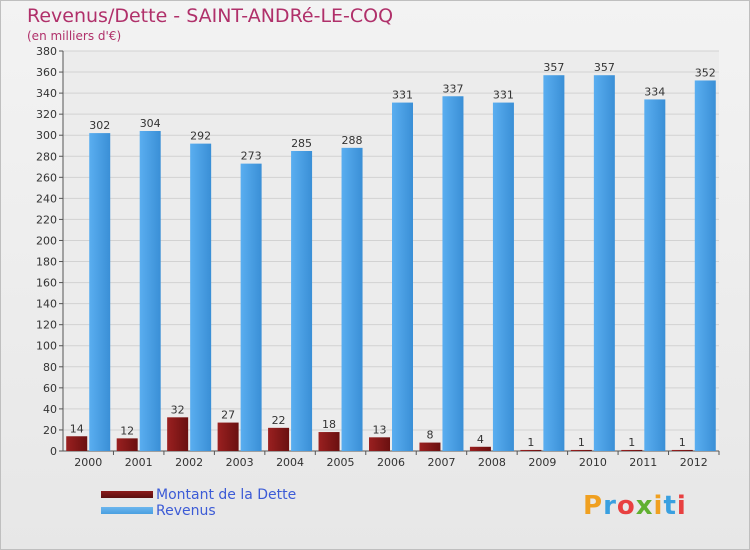 This screenshot has height=550, width=750. Describe the element at coordinates (200, 136) in the screenshot. I see `data-label-revenus: 292` at that location.